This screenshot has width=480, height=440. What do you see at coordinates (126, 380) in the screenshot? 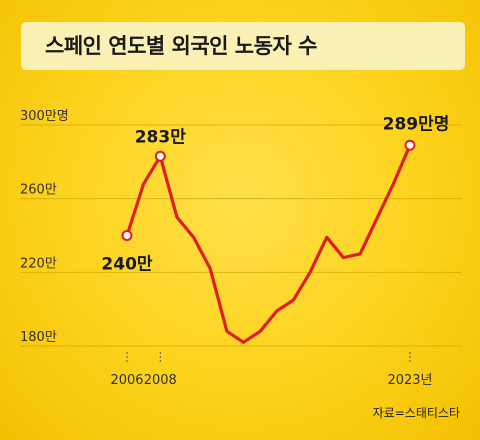
I see `x-tick-label: 2006` at bounding box center [126, 380].